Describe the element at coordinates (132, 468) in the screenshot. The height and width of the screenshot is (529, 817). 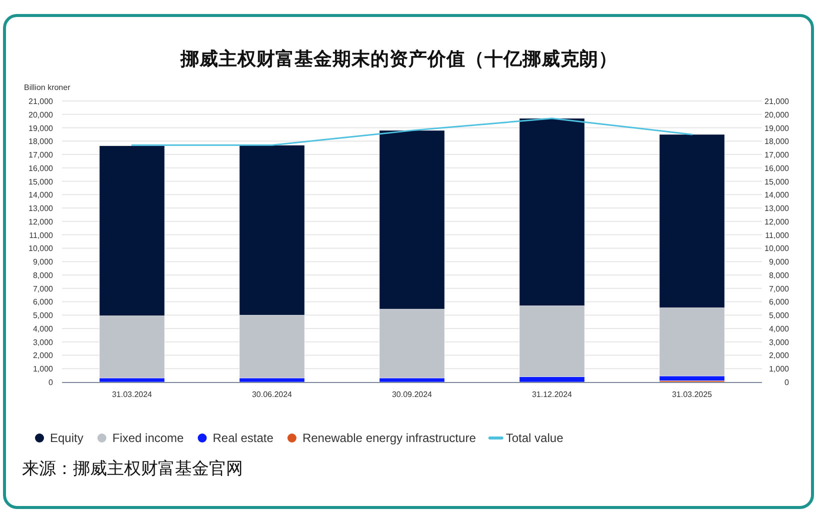
I see `source-note: 来源：挪威主权财富基金官网` at that location.